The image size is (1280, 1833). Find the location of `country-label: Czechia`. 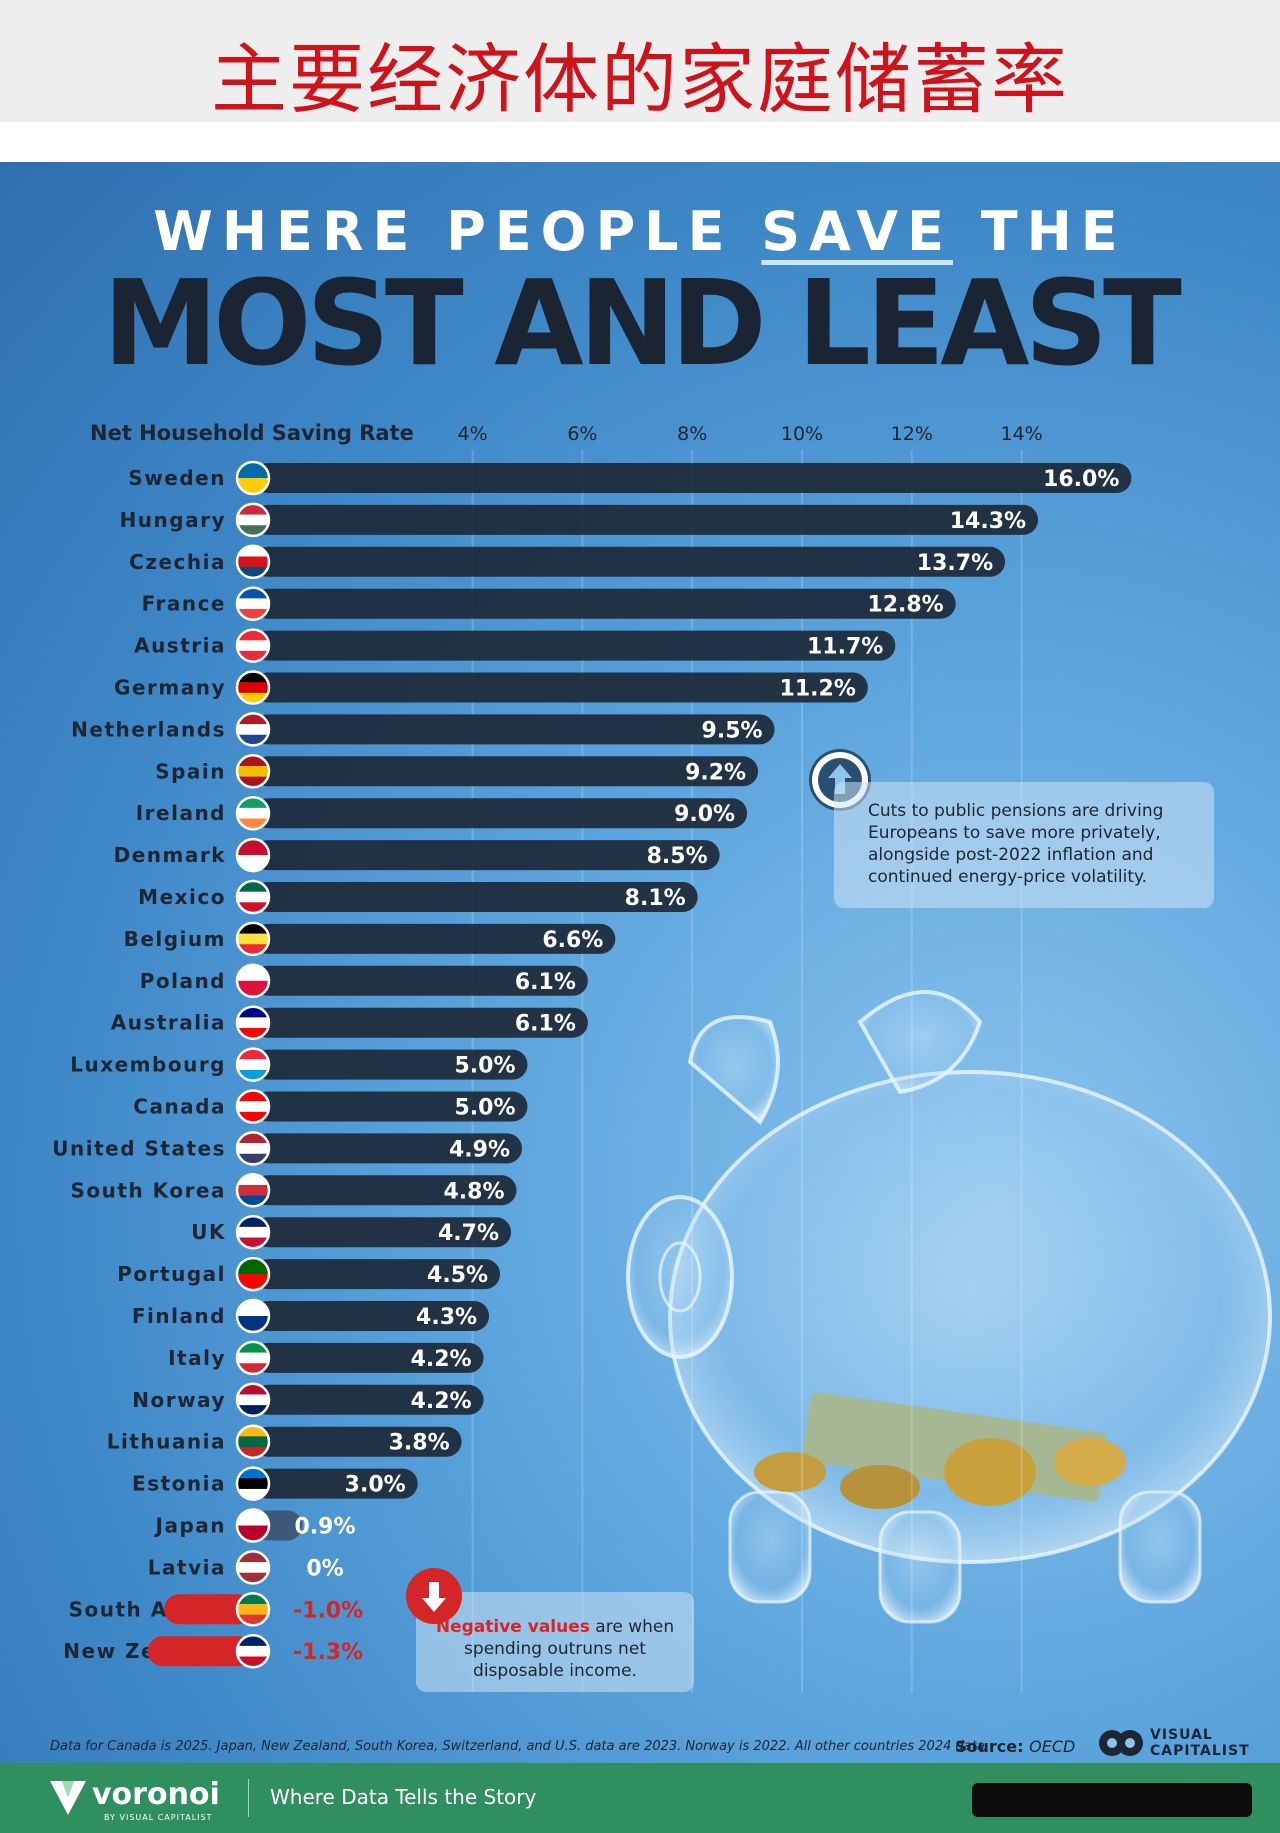

country-label: Czechia is located at coordinates (177, 562).